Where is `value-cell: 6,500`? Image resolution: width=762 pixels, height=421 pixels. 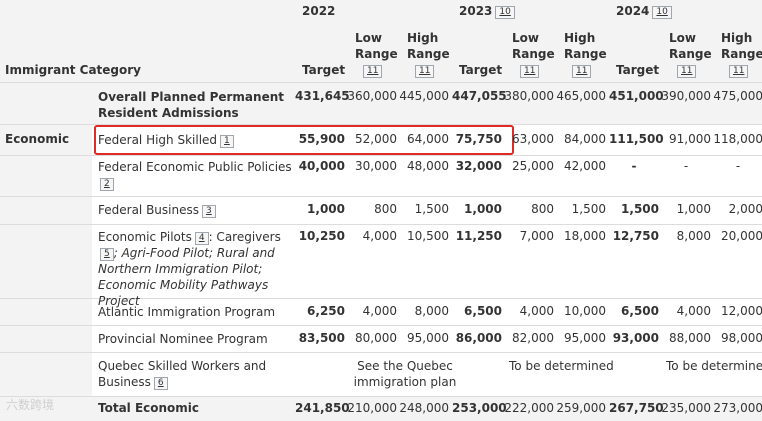
value-cell: 6,500 is located at coordinates (483, 311).